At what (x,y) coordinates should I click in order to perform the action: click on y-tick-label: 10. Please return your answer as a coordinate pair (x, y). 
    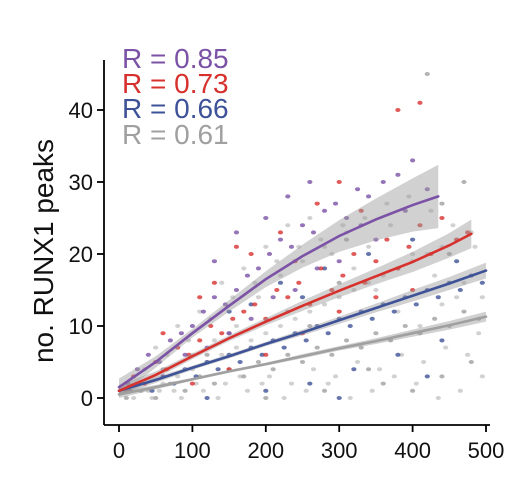
    Looking at the image, I should click on (81, 326).